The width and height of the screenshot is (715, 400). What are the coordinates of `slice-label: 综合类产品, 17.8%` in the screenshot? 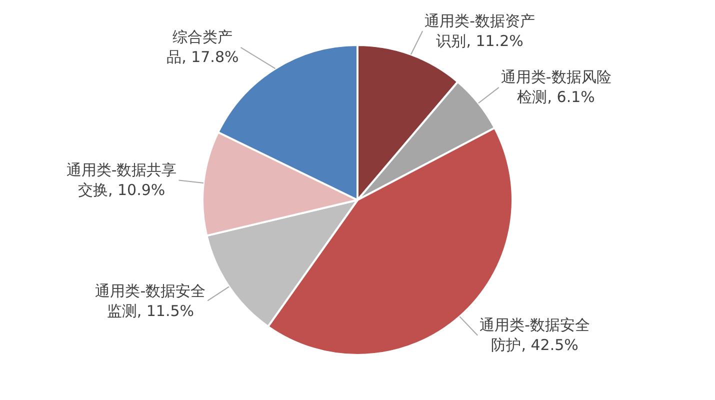 It's located at (203, 47).